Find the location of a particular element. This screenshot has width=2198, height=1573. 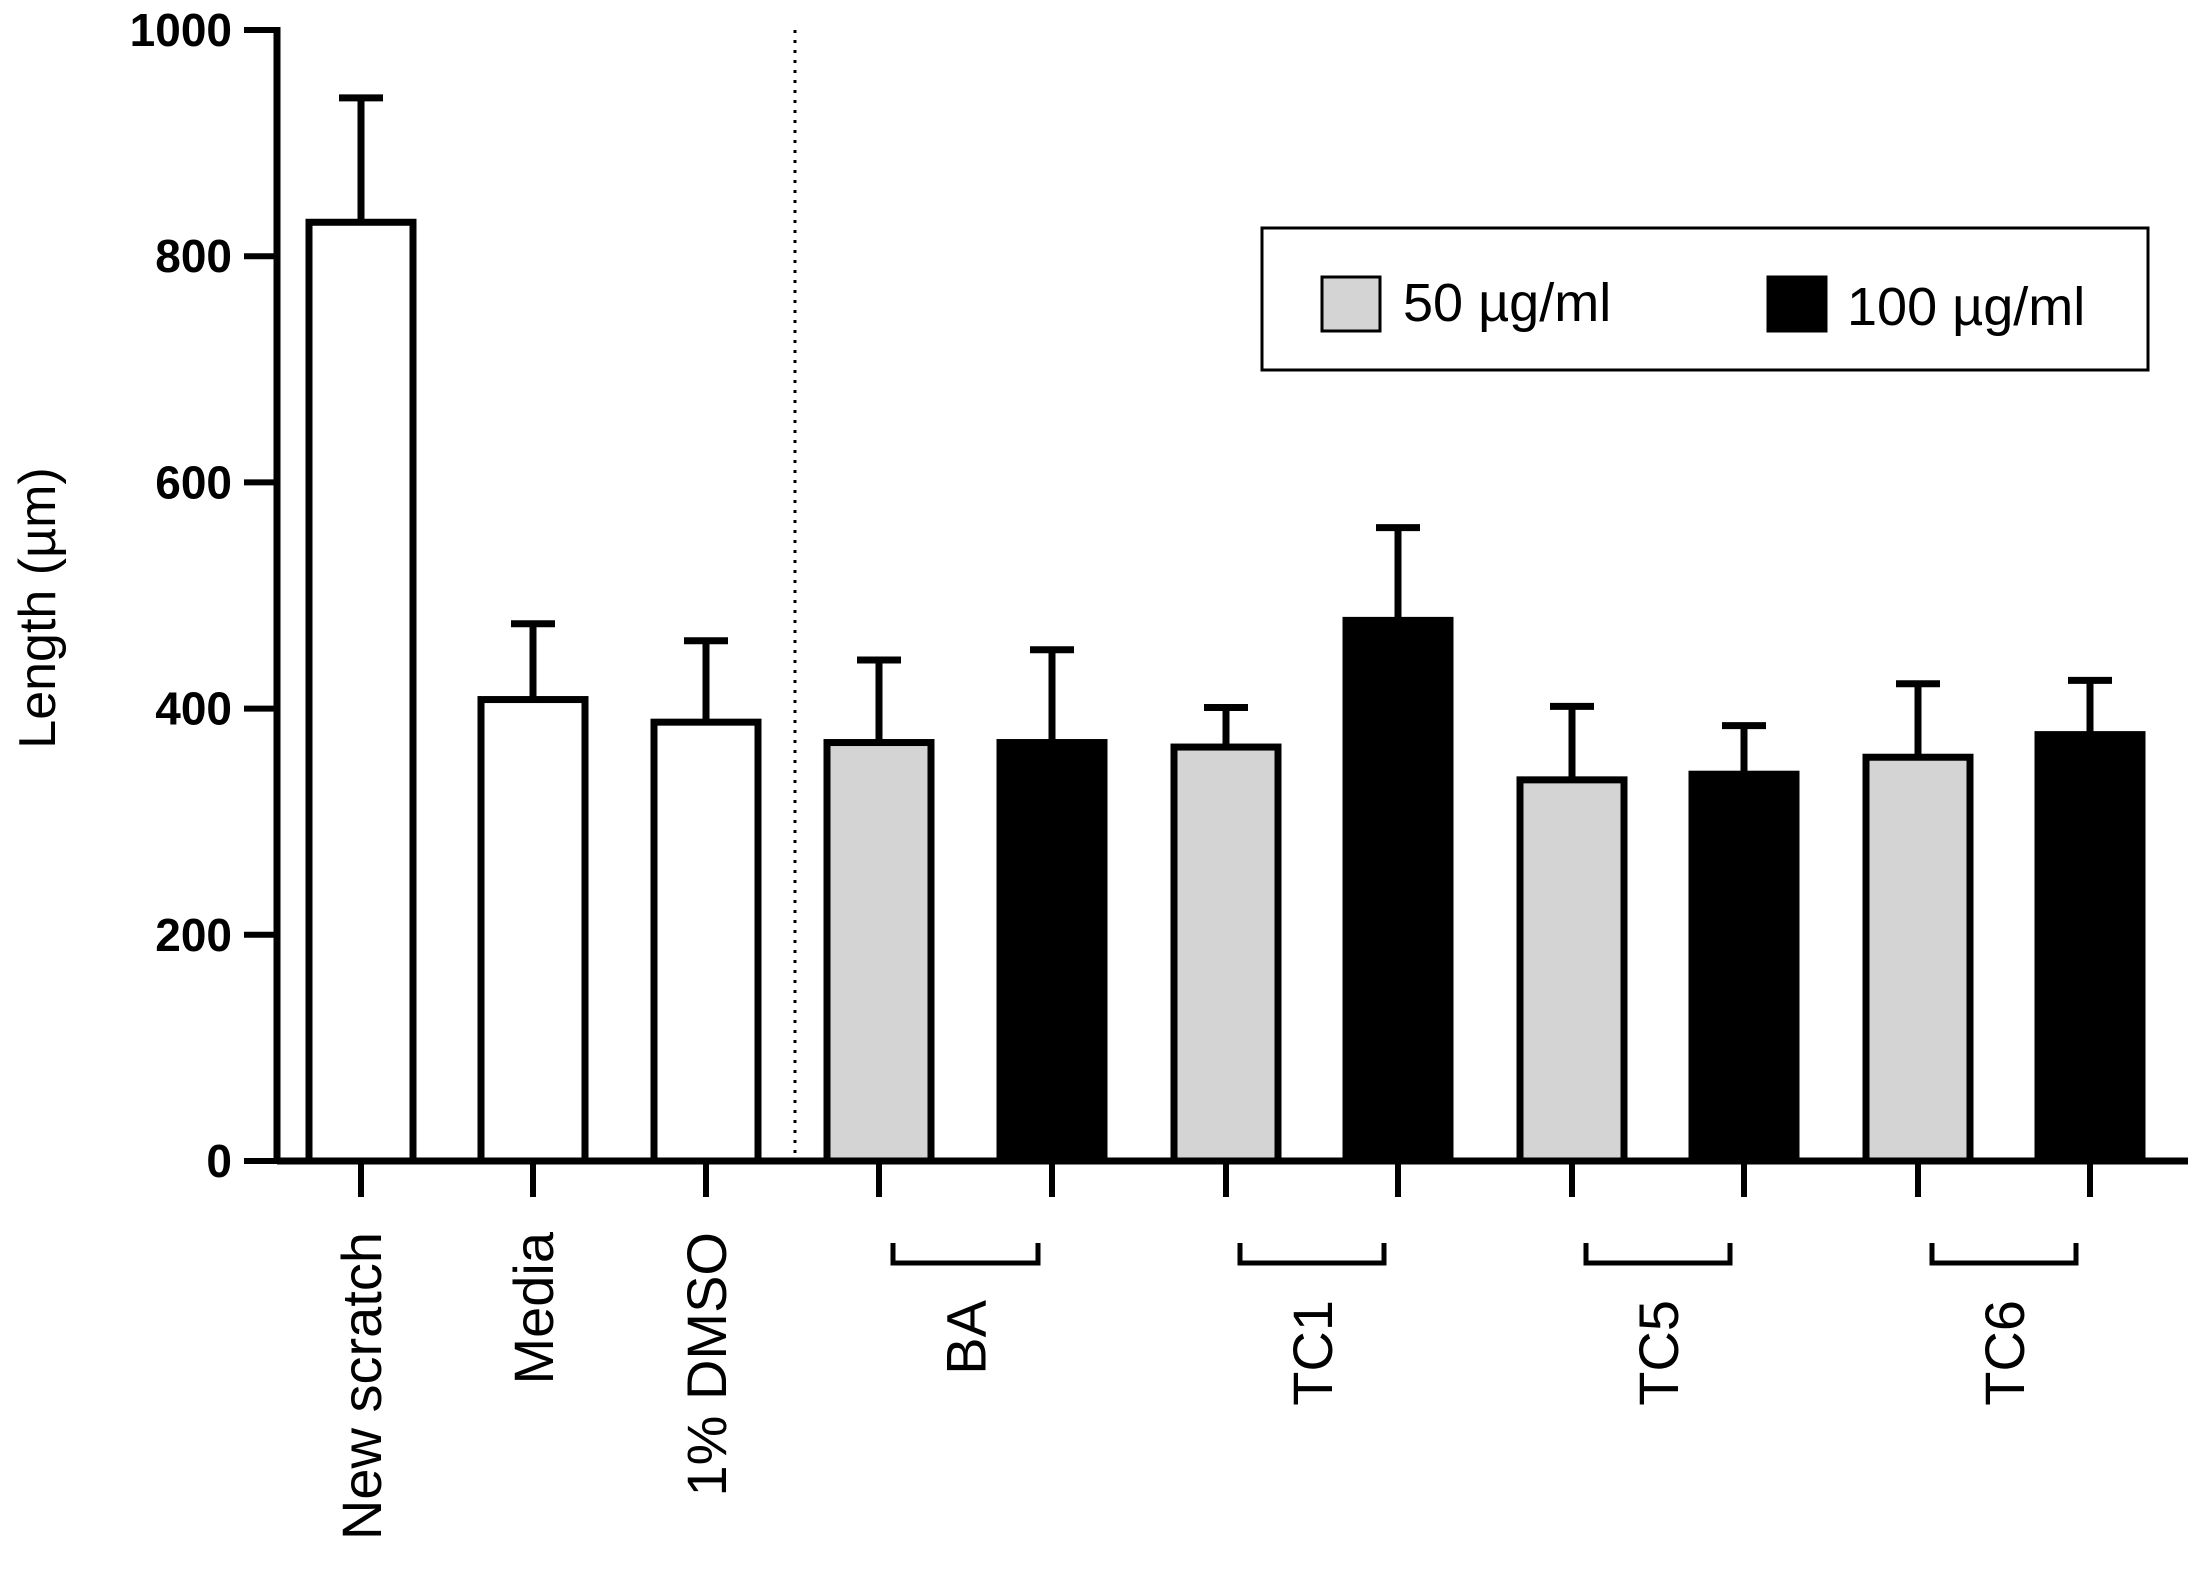

bar-tc5-50-g-ml is located at coordinates (1572, 970).